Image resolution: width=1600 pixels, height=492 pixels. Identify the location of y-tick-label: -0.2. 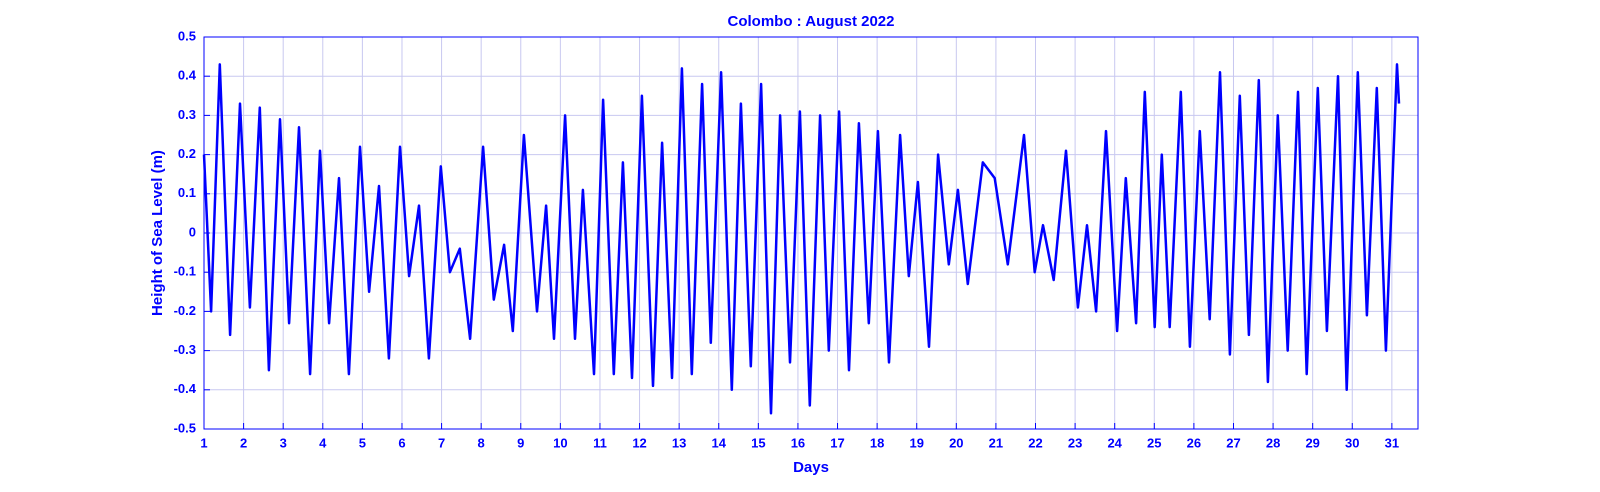
(185, 310).